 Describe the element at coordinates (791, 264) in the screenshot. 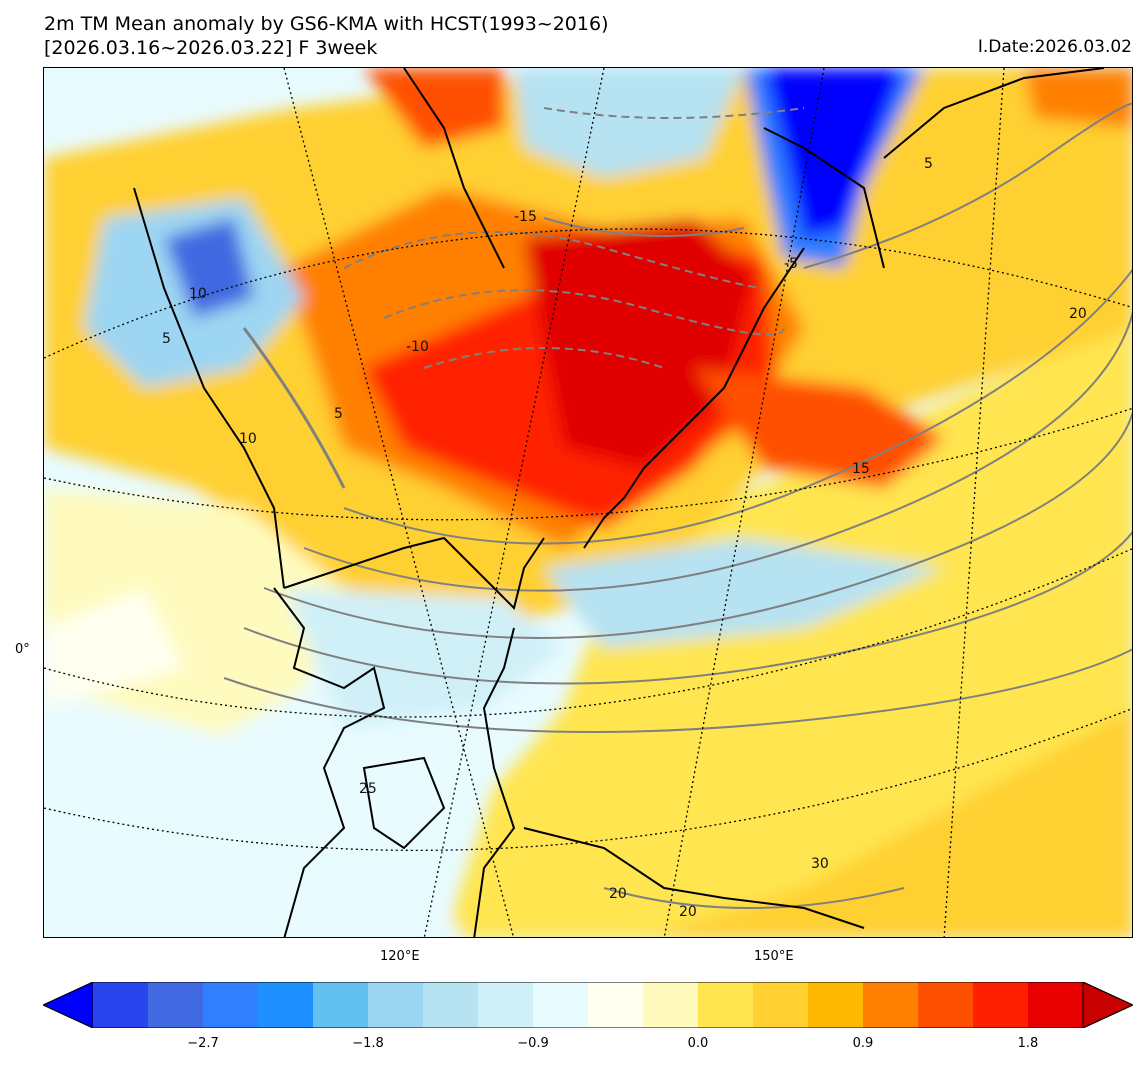

I see `contour-label: -5` at that location.